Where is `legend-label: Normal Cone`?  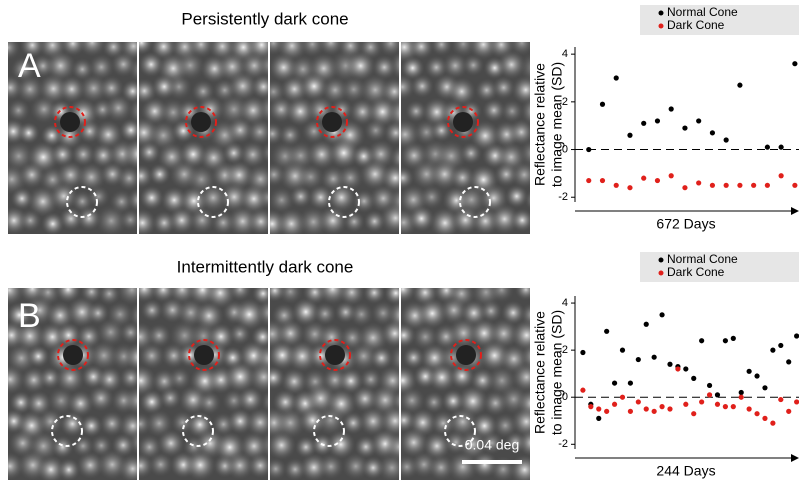
legend-label: Normal Cone is located at coordinates (702, 12).